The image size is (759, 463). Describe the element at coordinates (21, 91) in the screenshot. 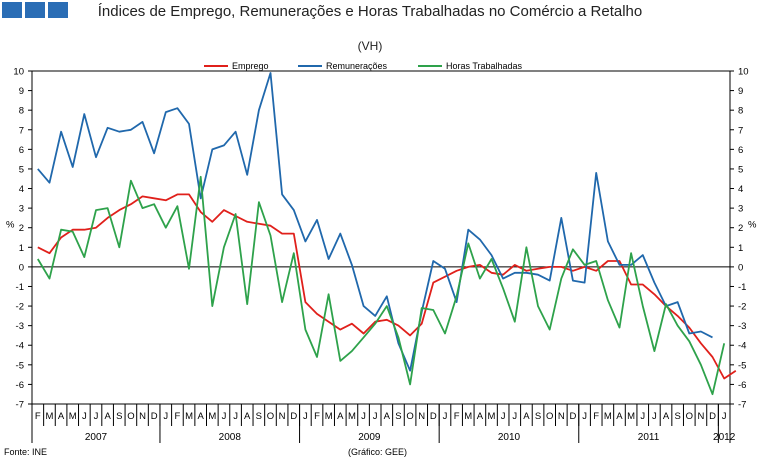

I see `y-tick-label-left: 9` at that location.